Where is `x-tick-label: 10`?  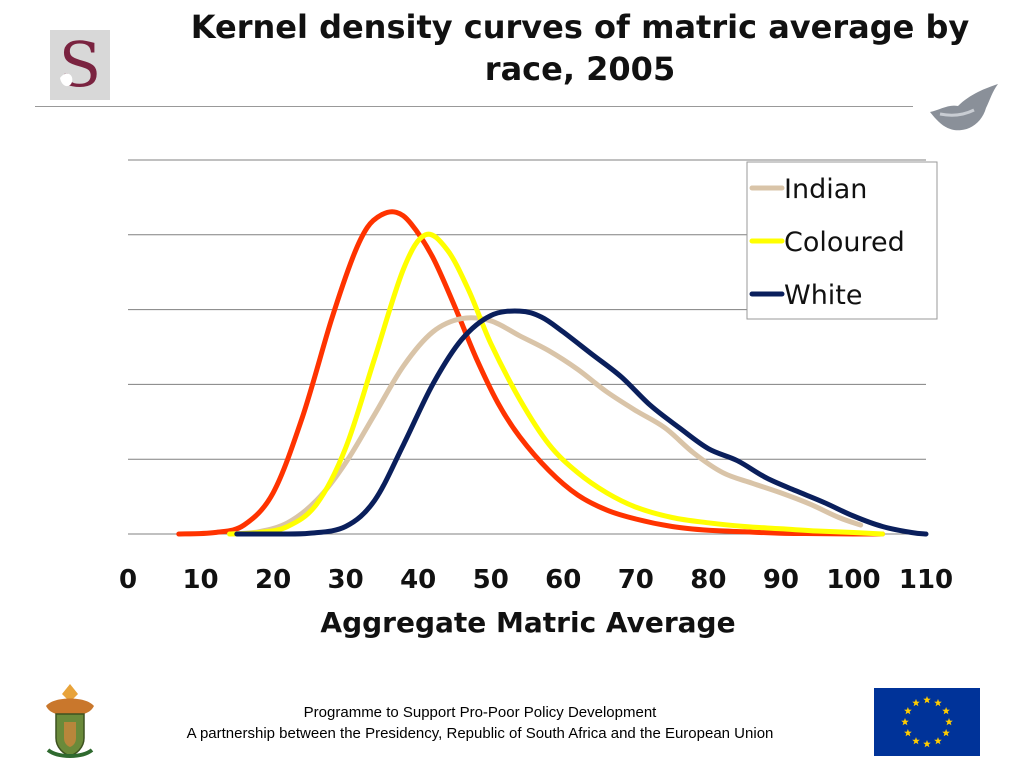 x-tick-label: 10 is located at coordinates (200, 580).